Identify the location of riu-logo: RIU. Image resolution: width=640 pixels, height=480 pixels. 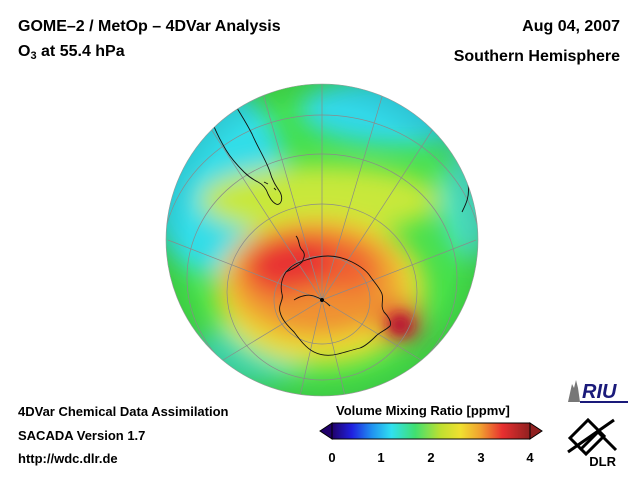
(598, 391).